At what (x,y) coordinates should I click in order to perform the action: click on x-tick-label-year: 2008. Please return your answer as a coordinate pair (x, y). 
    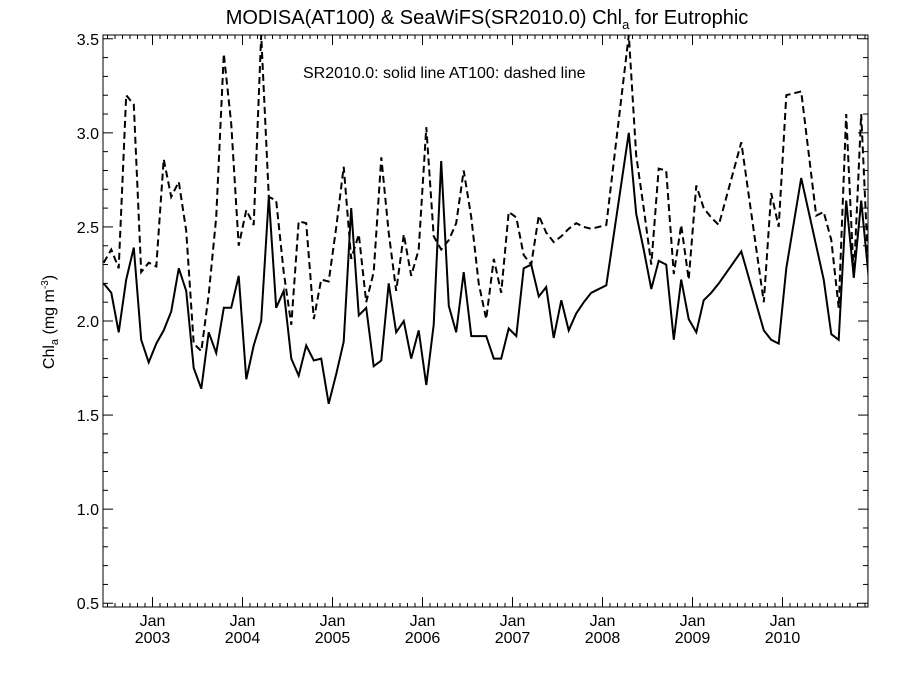
    Looking at the image, I should click on (603, 638).